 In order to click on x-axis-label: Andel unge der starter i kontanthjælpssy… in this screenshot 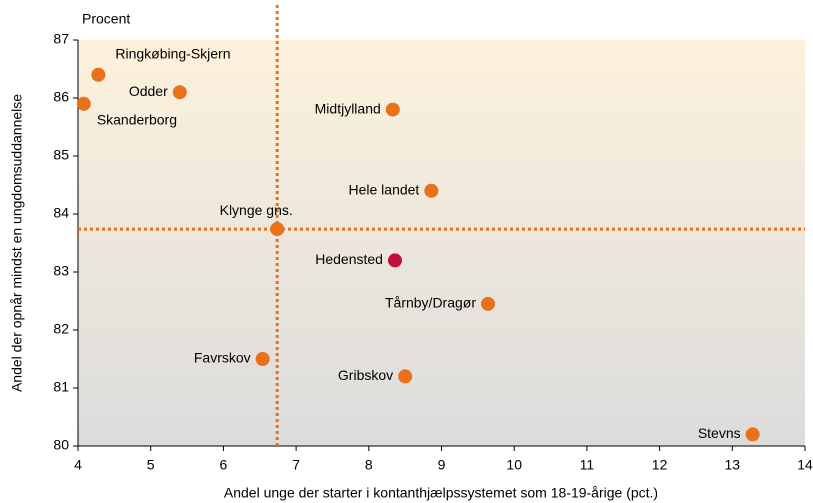, I will do `click(441, 493)`.